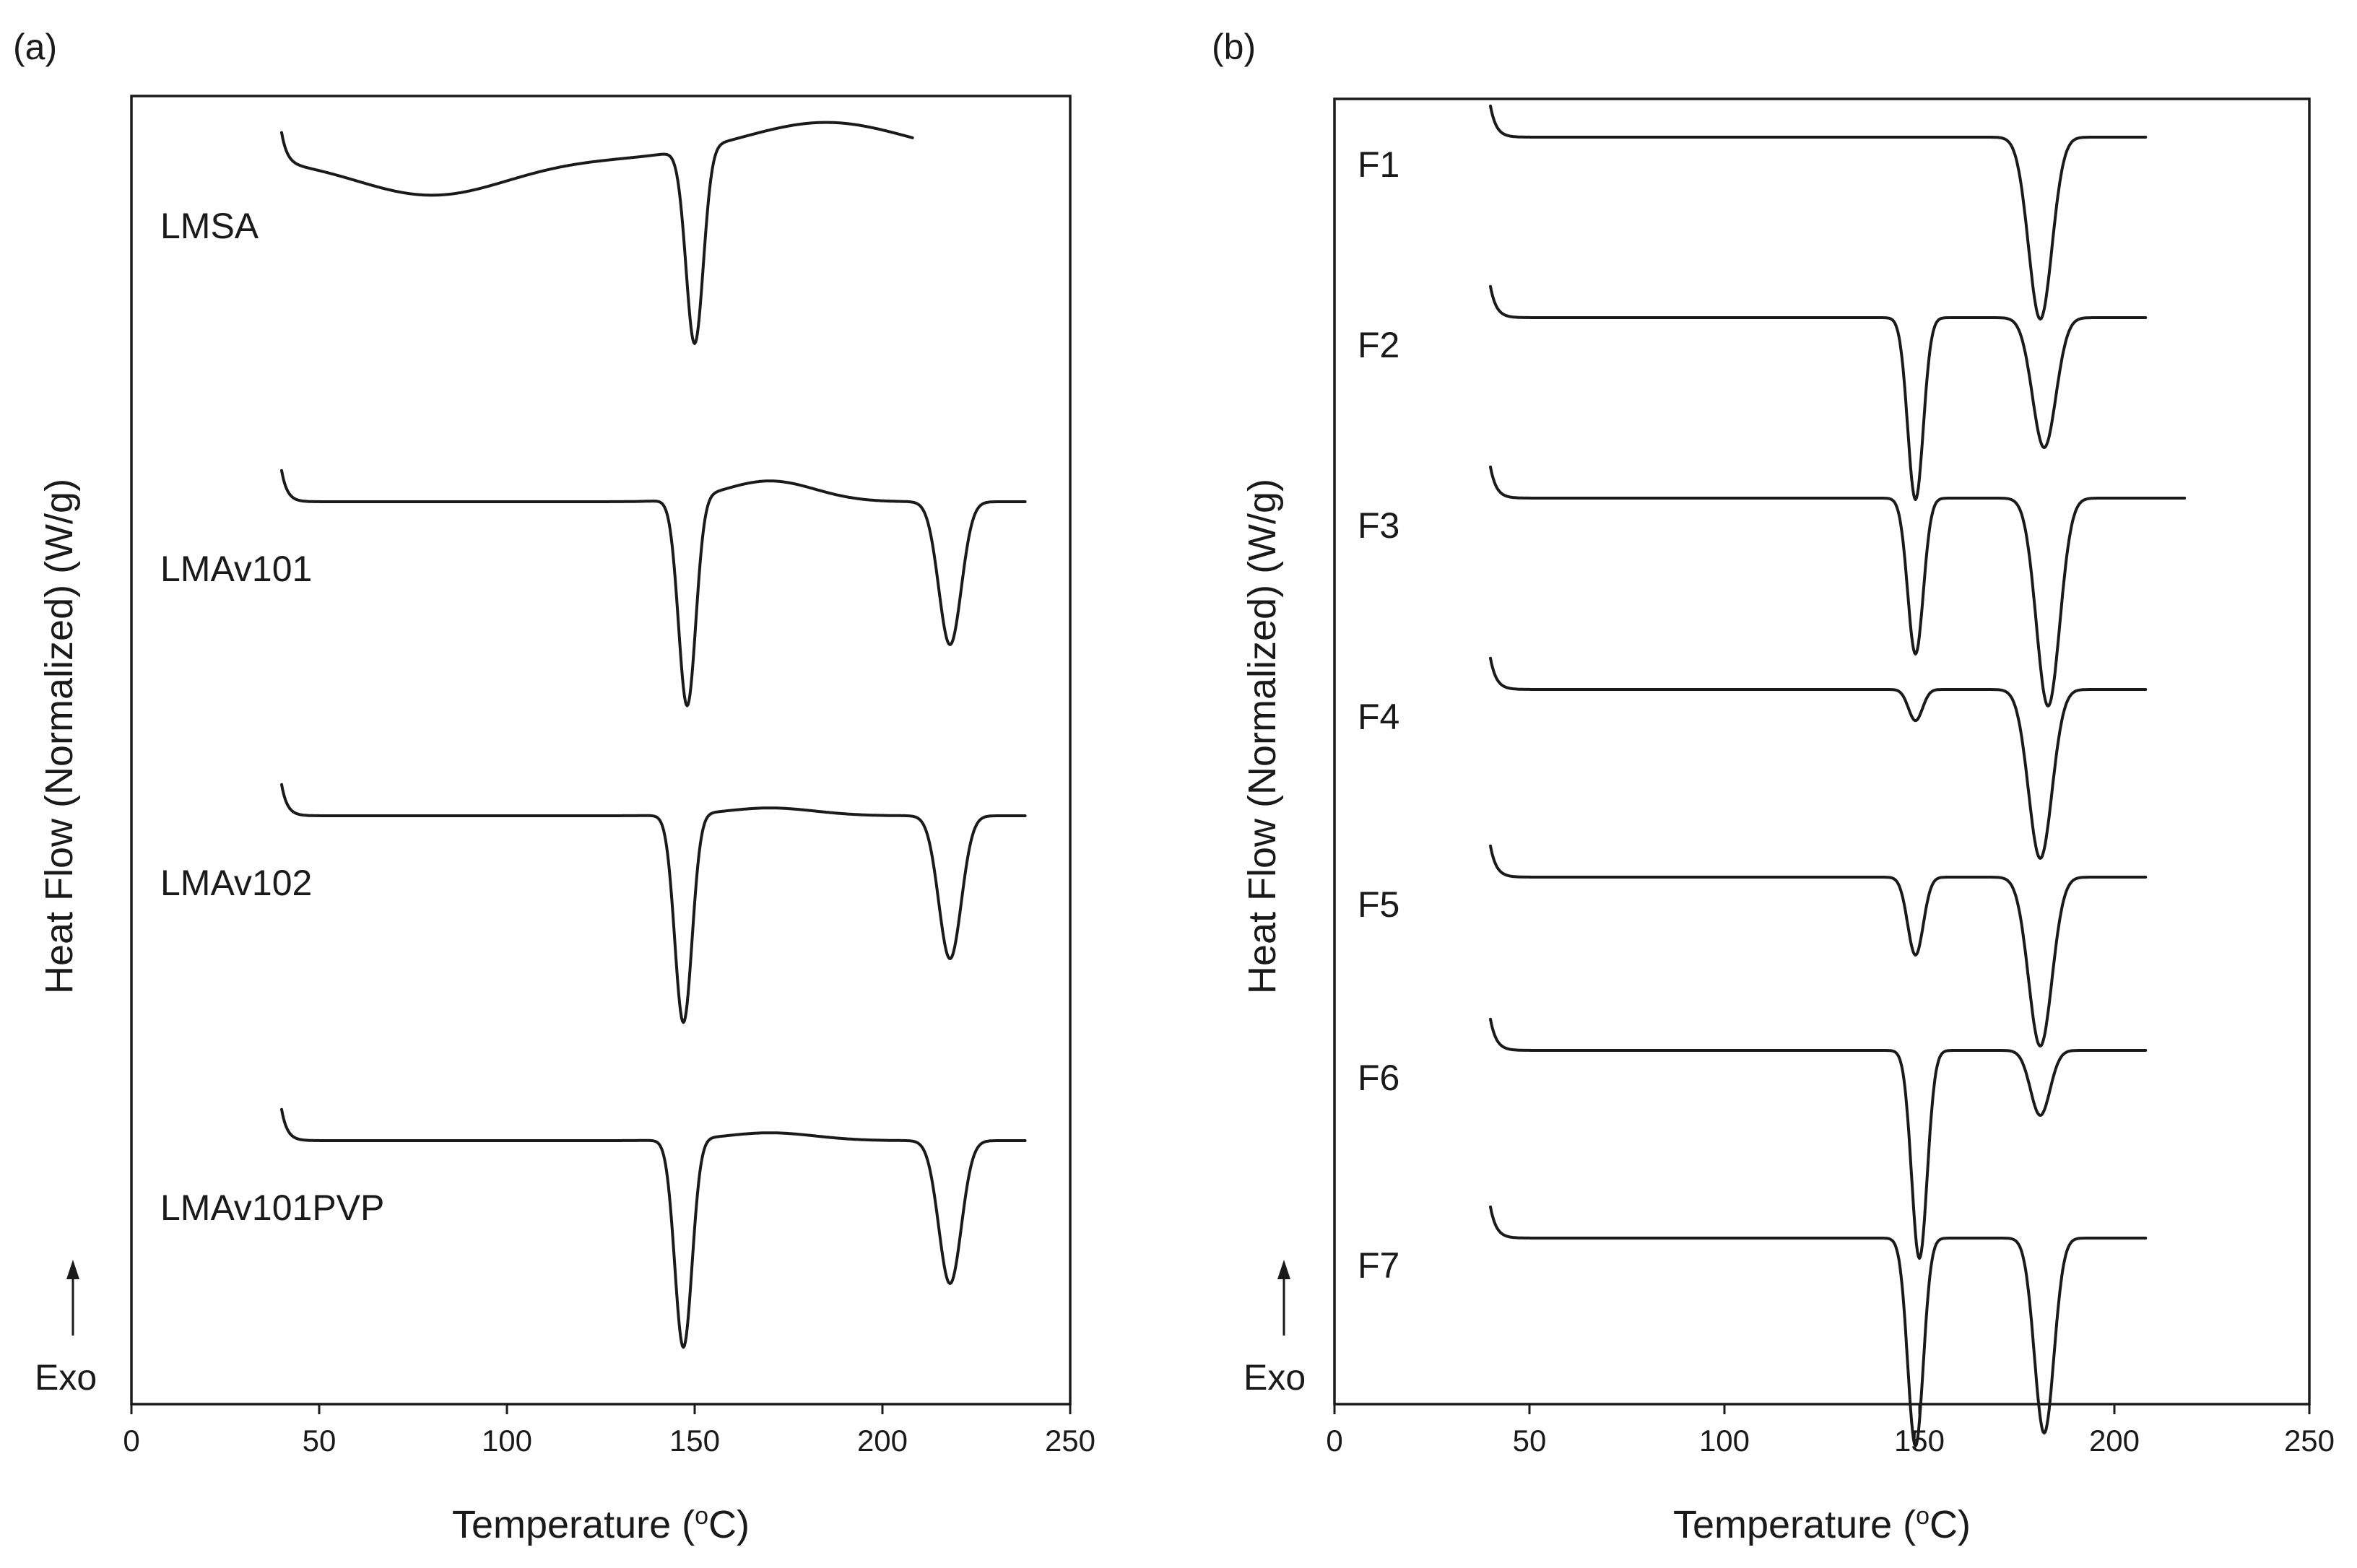  I want to click on series-line-F2, so click(1819, 392).